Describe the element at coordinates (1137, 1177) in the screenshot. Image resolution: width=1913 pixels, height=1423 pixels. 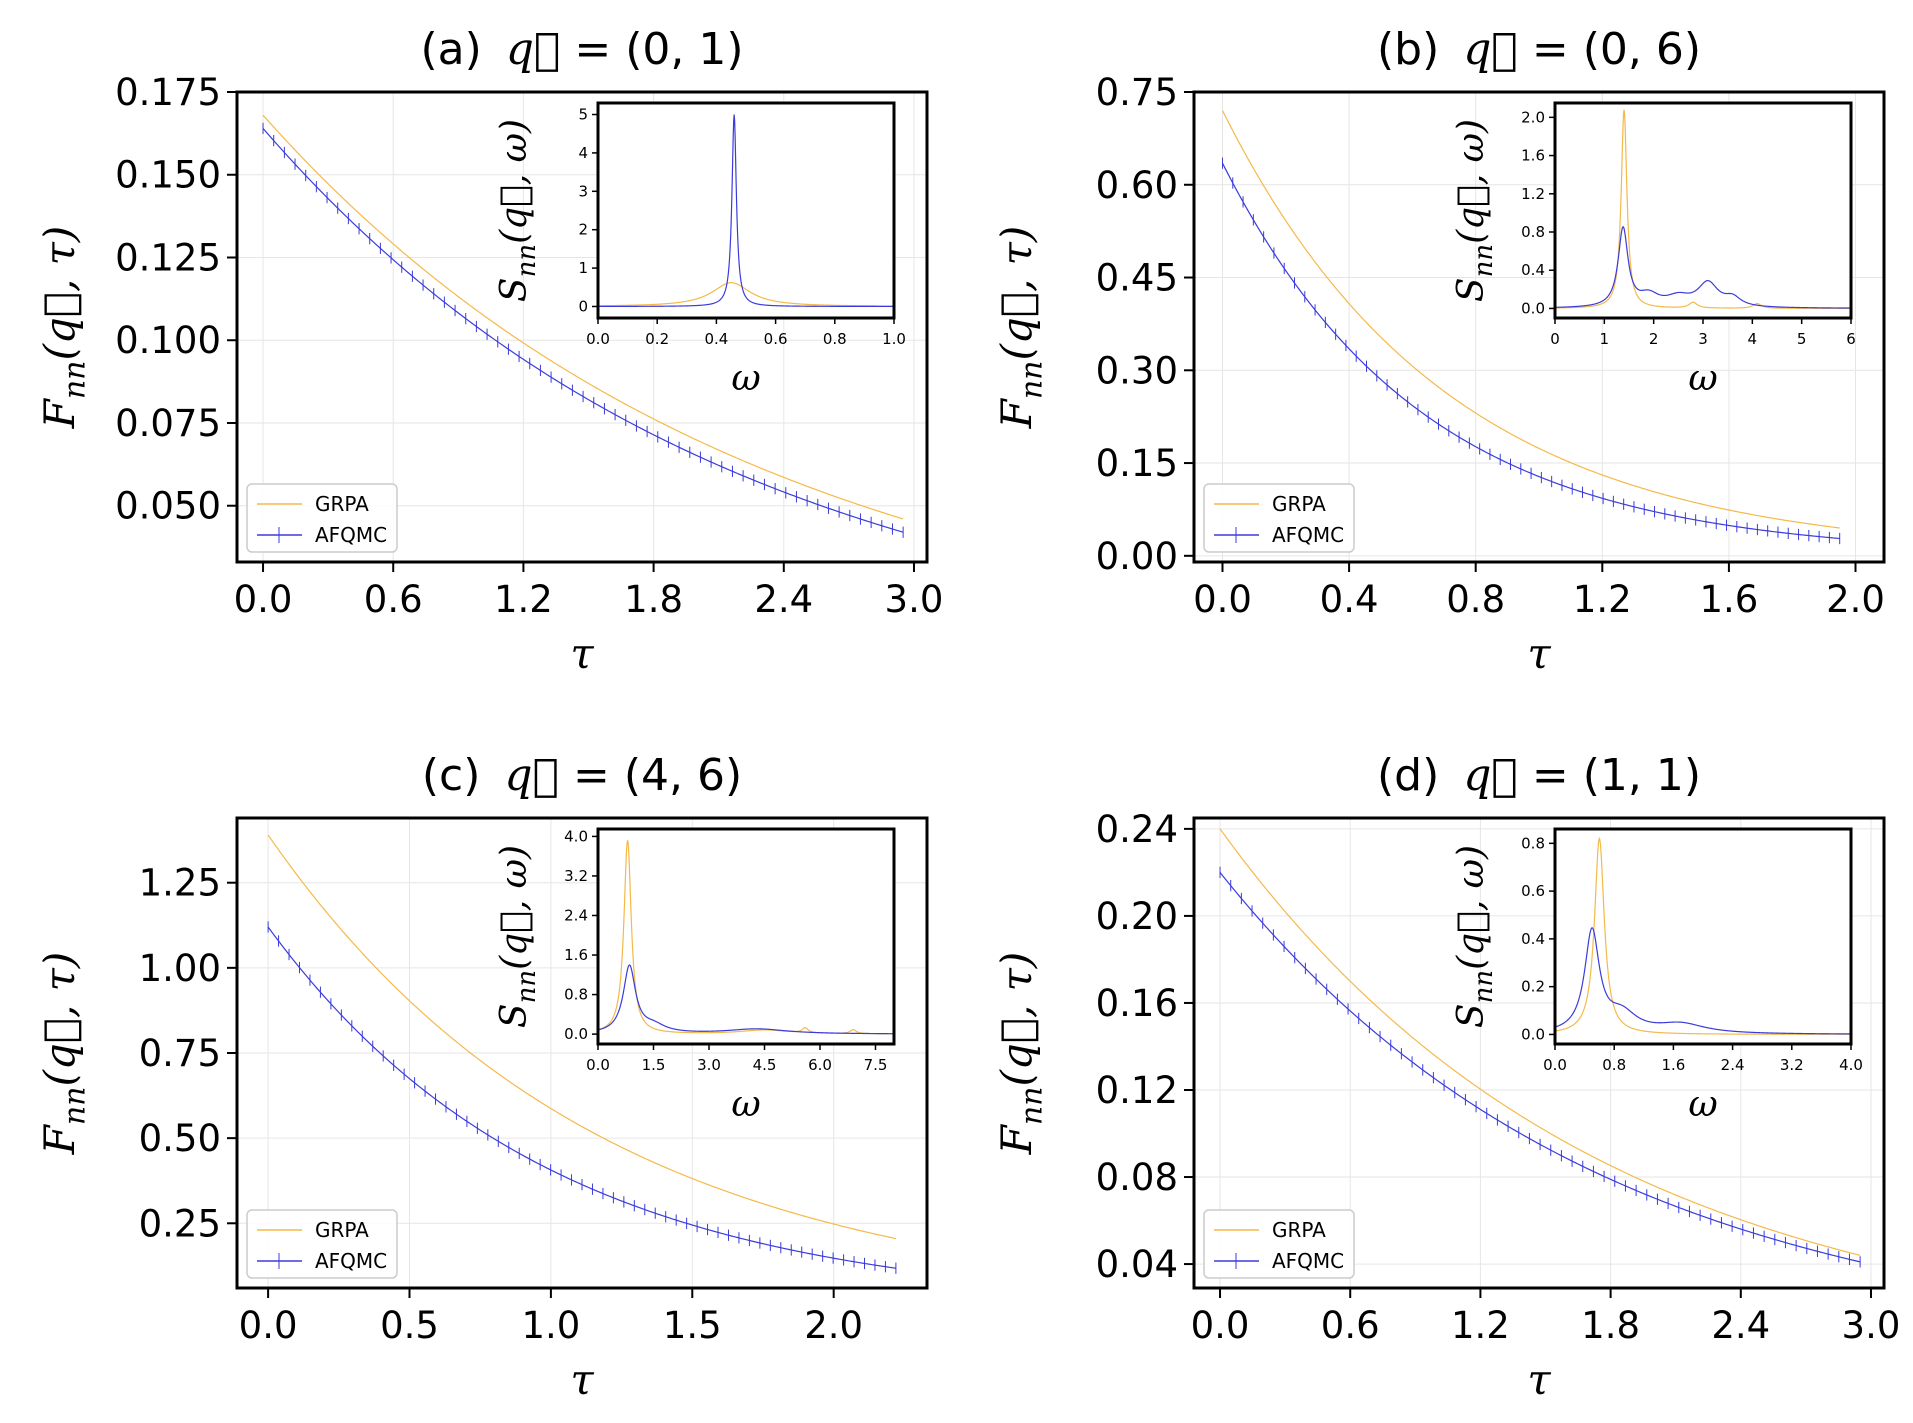
I see `y-tick-label: 0.08` at that location.